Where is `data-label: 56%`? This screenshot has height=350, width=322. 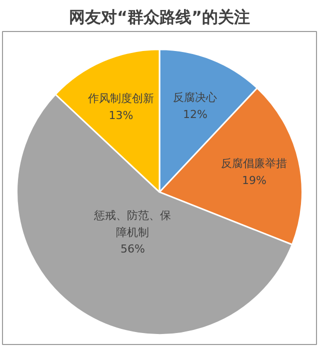 data-label: 56% is located at coordinates (132, 249).